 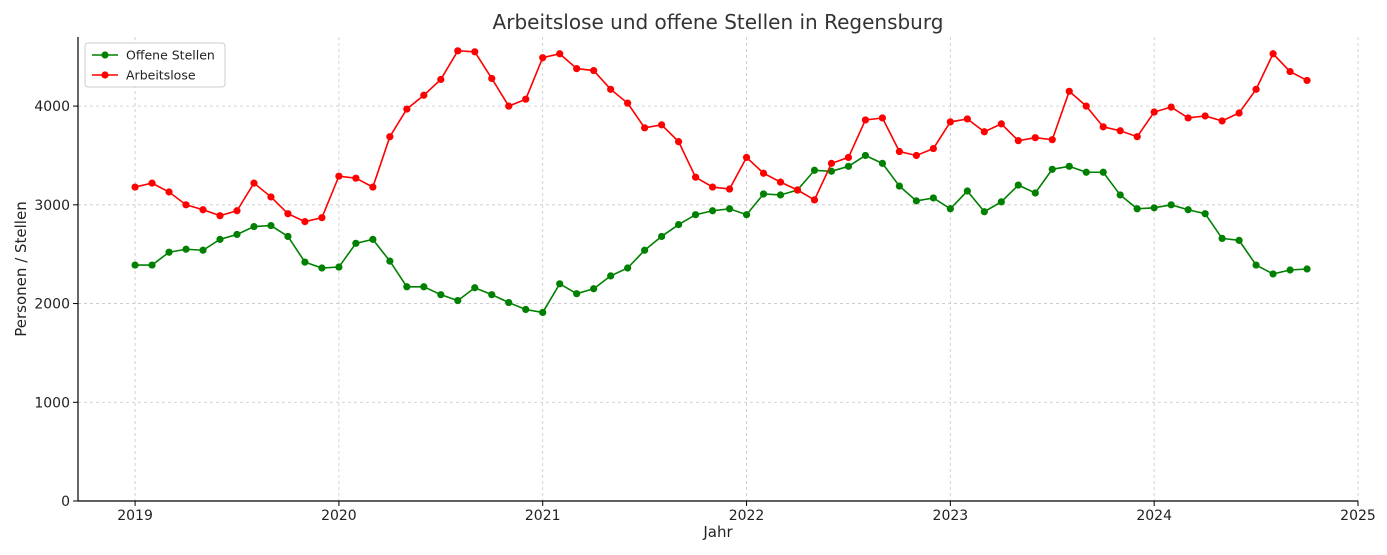 I want to click on x-axis-label: Jahr, so click(x=717, y=532).